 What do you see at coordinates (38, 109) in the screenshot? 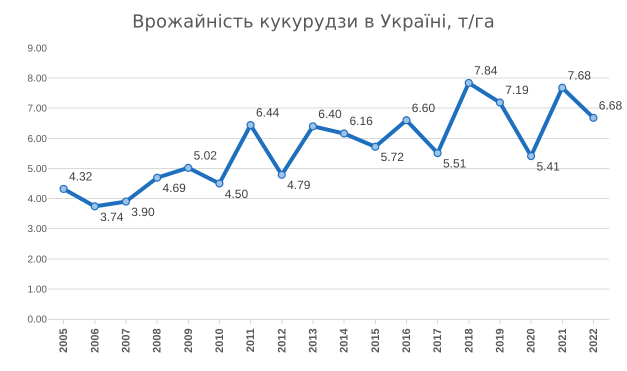
I see `y-tick-label: 7.00` at bounding box center [38, 109].